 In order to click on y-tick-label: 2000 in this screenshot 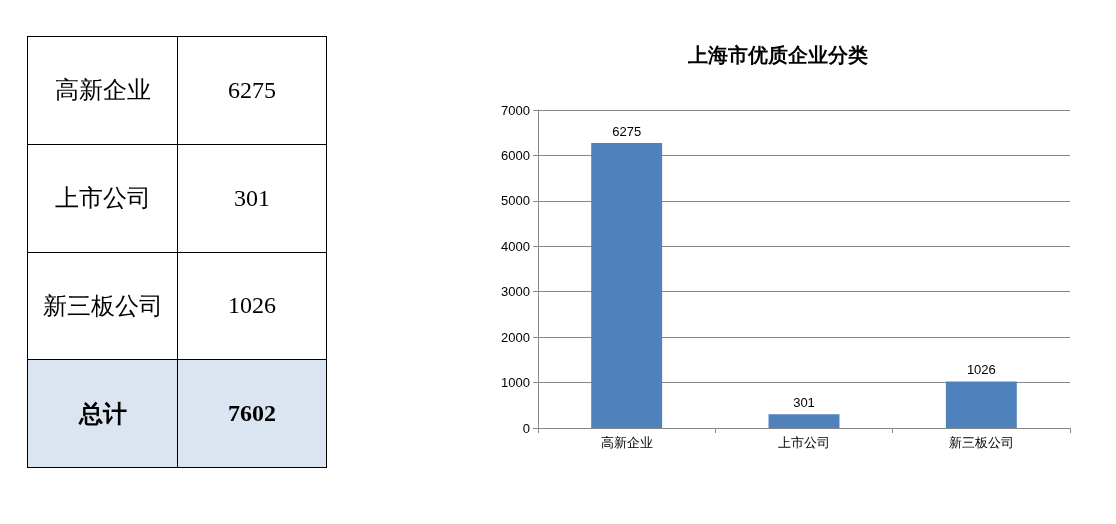, I will do `click(515, 337)`.